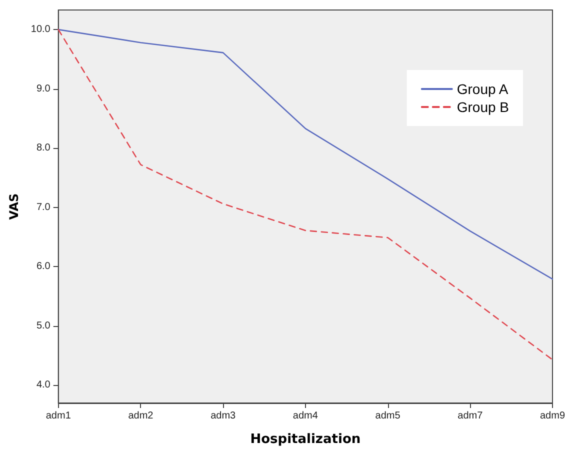 This screenshot has width=568, height=451. What do you see at coordinates (43, 207) in the screenshot?
I see `y-tick-label: 7.0` at bounding box center [43, 207].